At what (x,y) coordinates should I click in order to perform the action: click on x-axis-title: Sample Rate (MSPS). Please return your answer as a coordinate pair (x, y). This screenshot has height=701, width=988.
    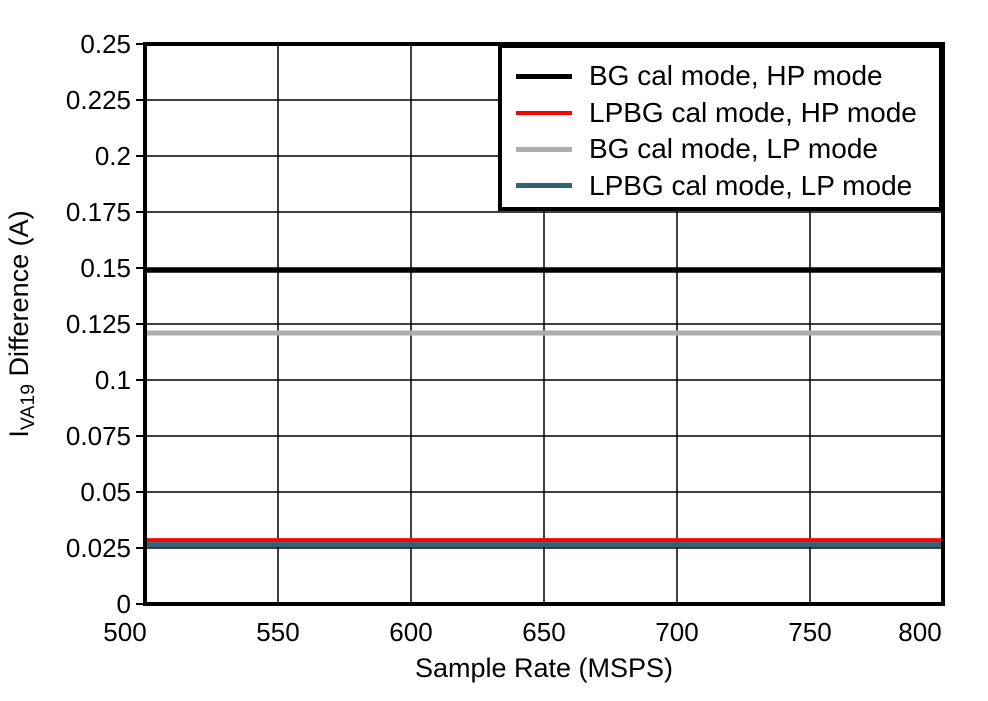
    Looking at the image, I should click on (544, 668).